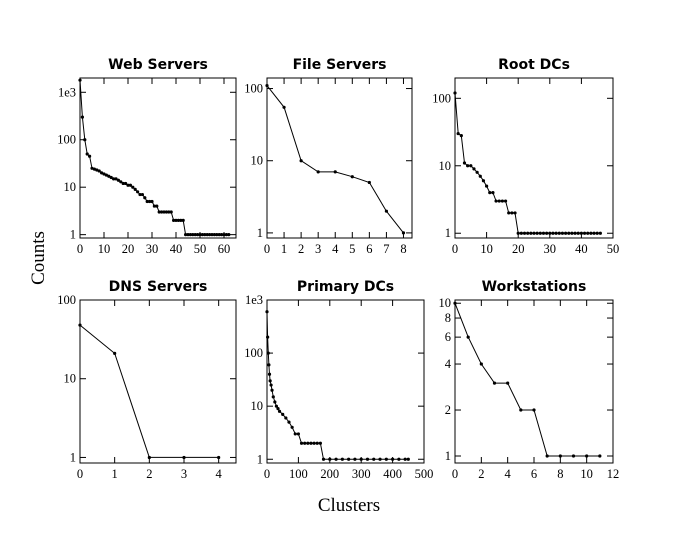 This screenshot has height=535, width=692. Describe the element at coordinates (66, 300) in the screenshot. I see `dns-servers-y-tick-label: 100` at that location.